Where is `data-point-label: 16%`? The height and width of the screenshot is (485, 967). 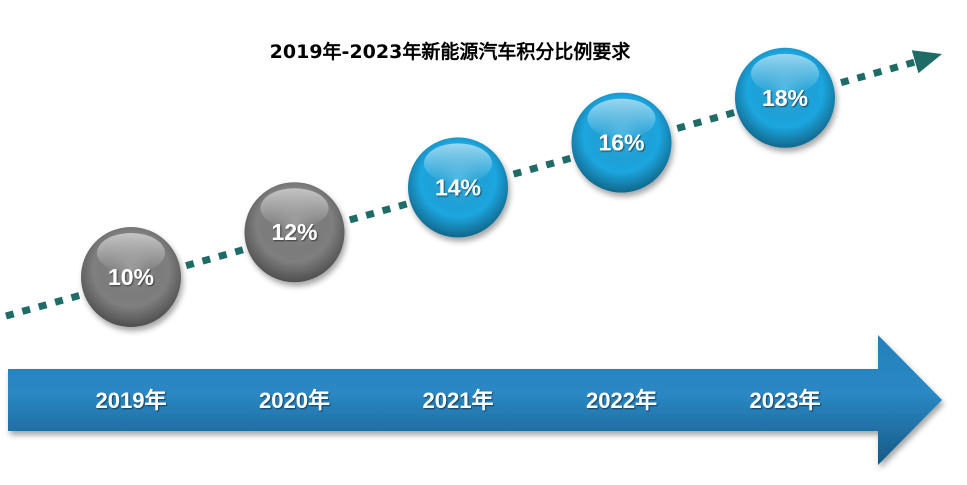
data-point-label: 16% is located at coordinates (621, 143).